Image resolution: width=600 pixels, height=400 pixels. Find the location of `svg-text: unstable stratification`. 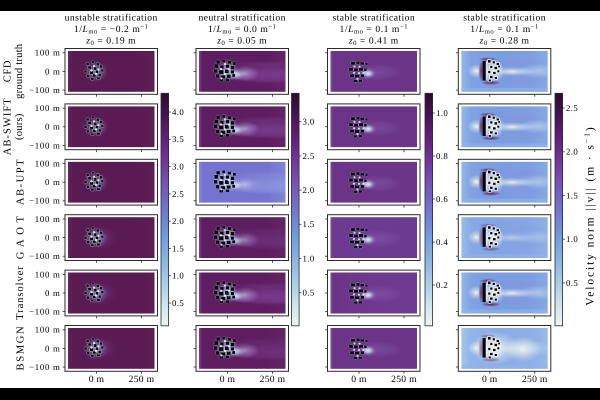

svg-text: unstable stratification is located at coordinates (111, 18).